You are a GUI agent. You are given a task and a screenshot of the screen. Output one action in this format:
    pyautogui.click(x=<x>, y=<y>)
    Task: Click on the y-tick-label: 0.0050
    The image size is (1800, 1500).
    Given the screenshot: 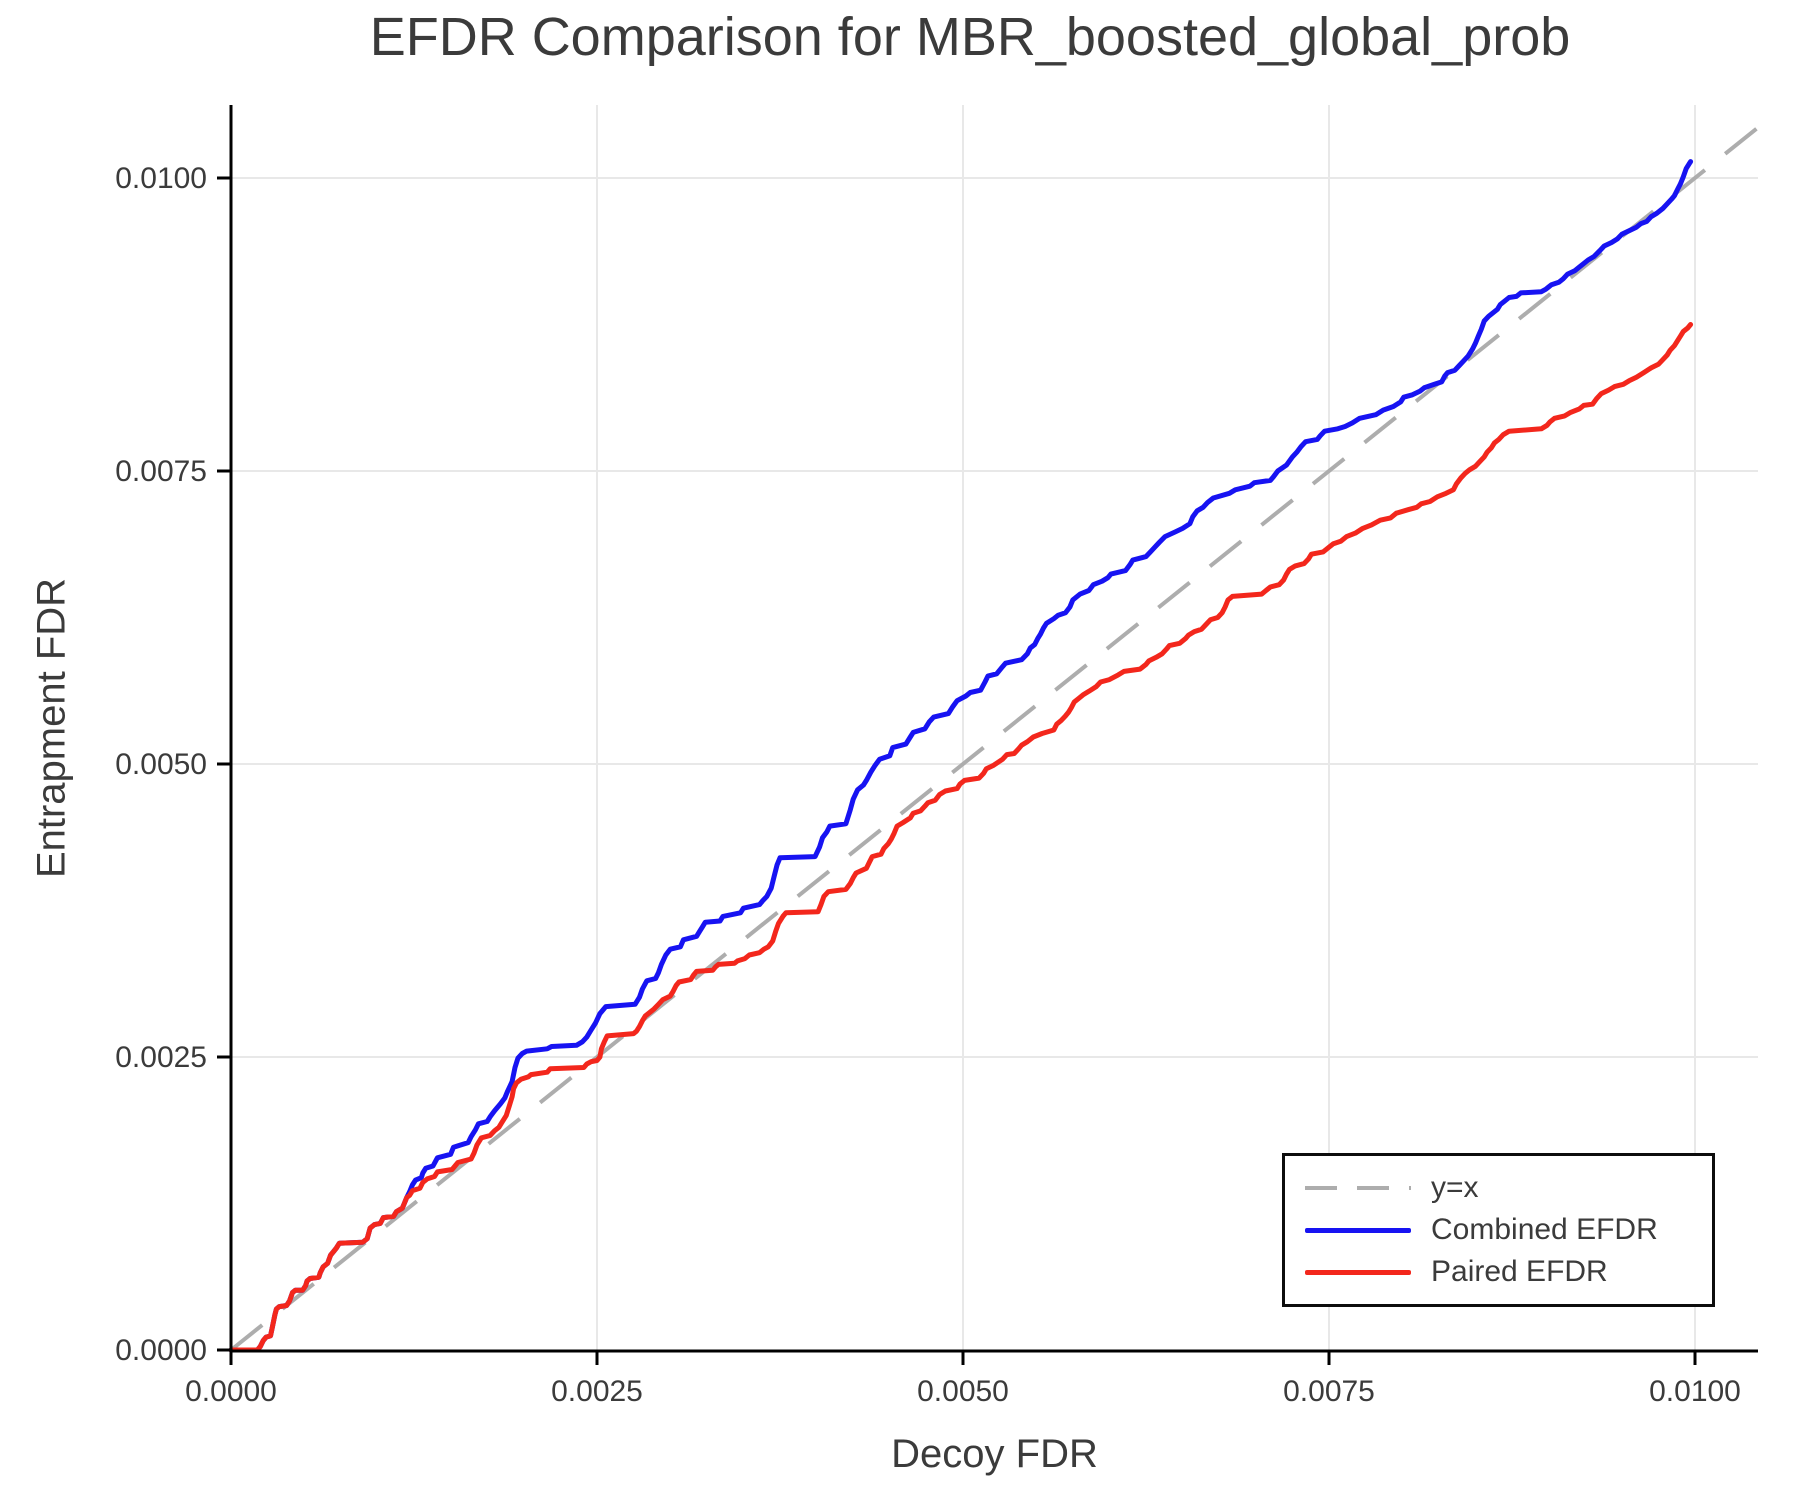 What is the action you would take?
    pyautogui.click(x=161, y=764)
    